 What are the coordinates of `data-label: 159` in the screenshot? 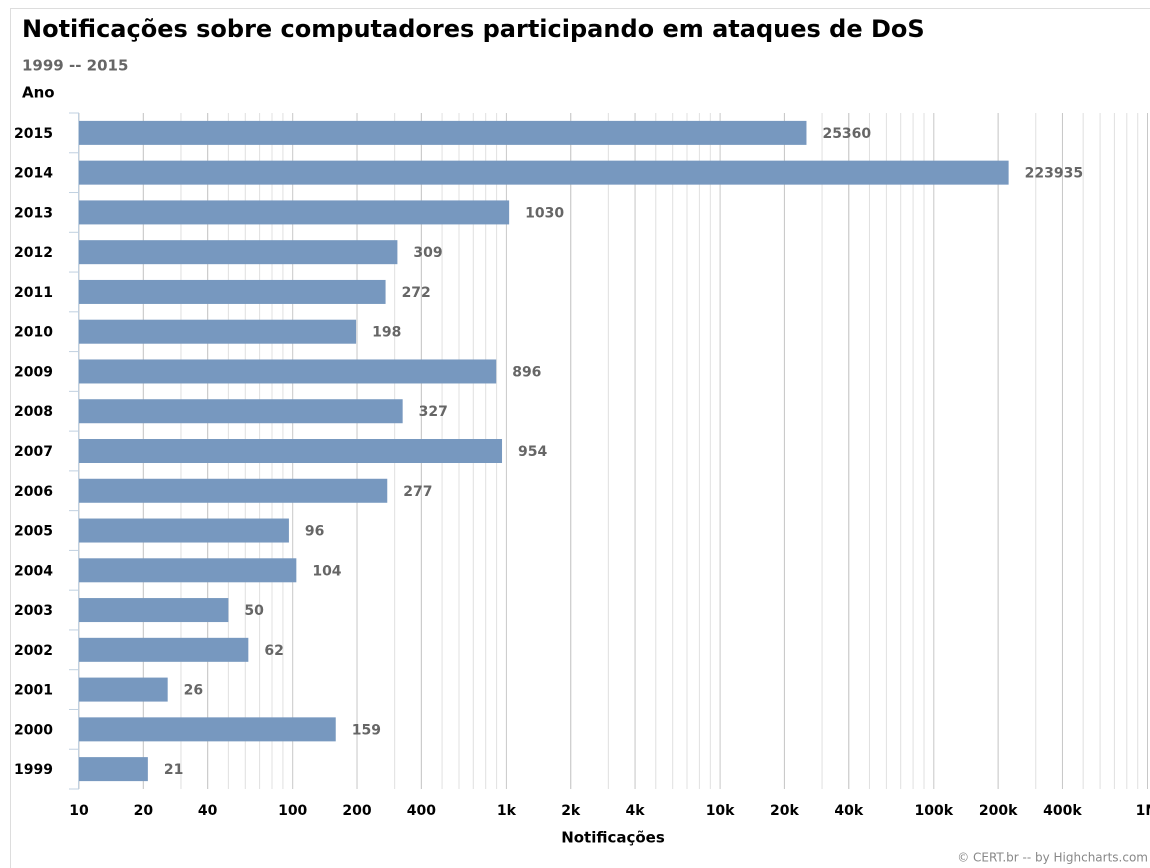 It's located at (366, 730).